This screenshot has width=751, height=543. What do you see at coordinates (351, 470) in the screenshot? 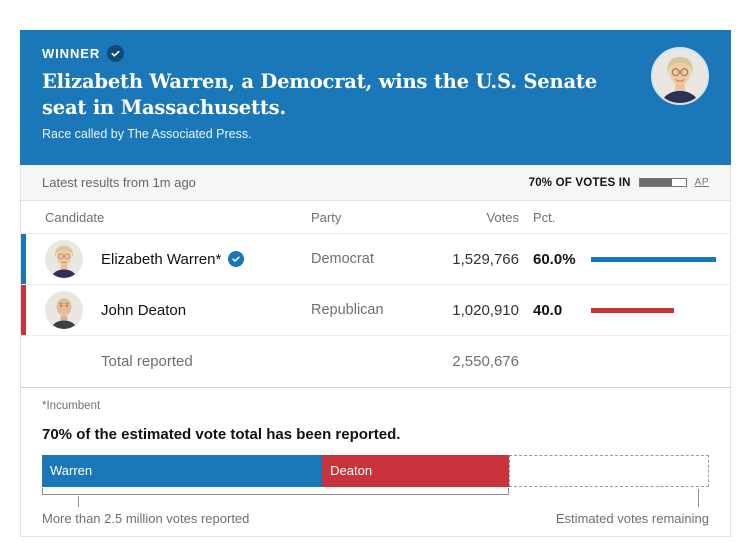
I see `stack-seg-label: Deaton` at bounding box center [351, 470].